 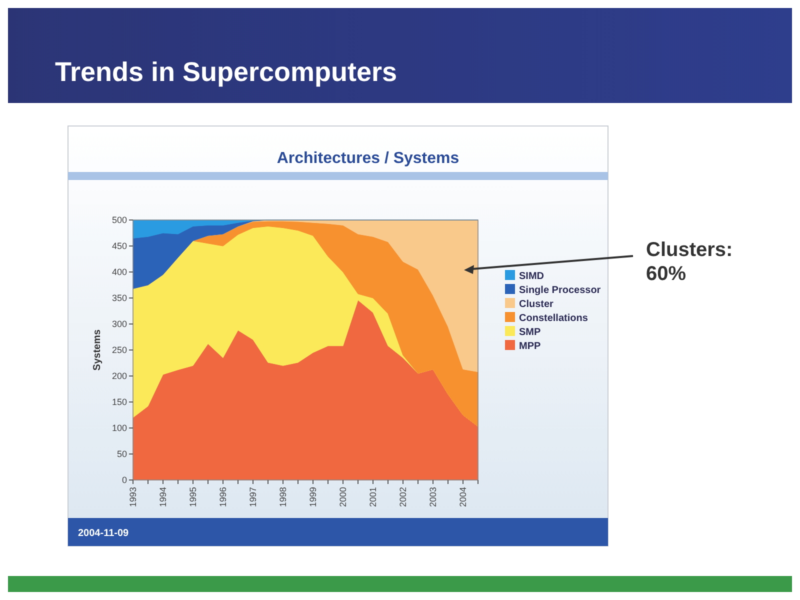 I want to click on y-tick-label: 150, so click(x=119, y=402).